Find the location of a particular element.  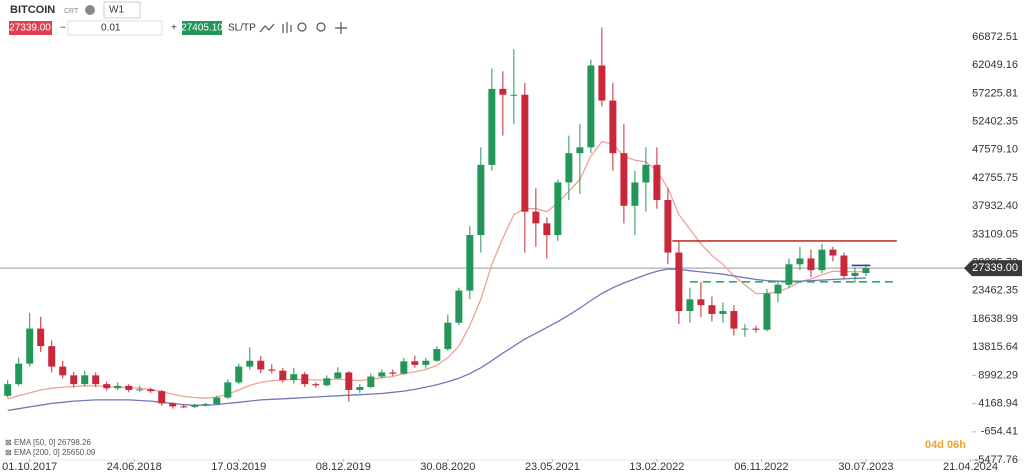

volume: 0.01 is located at coordinates (111, 28).